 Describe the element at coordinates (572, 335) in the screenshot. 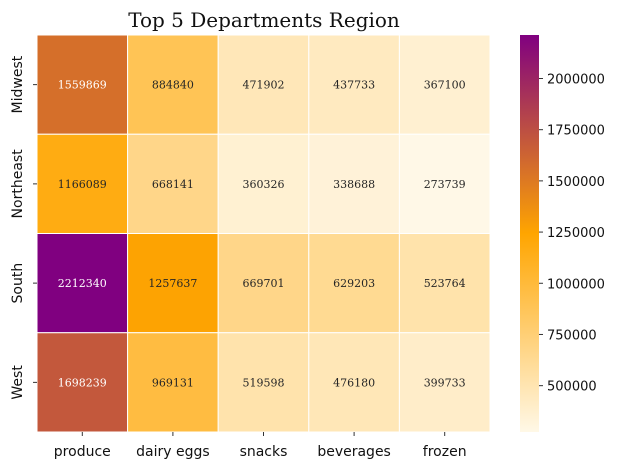

I see `colorbar-tick-label: 750000` at that location.